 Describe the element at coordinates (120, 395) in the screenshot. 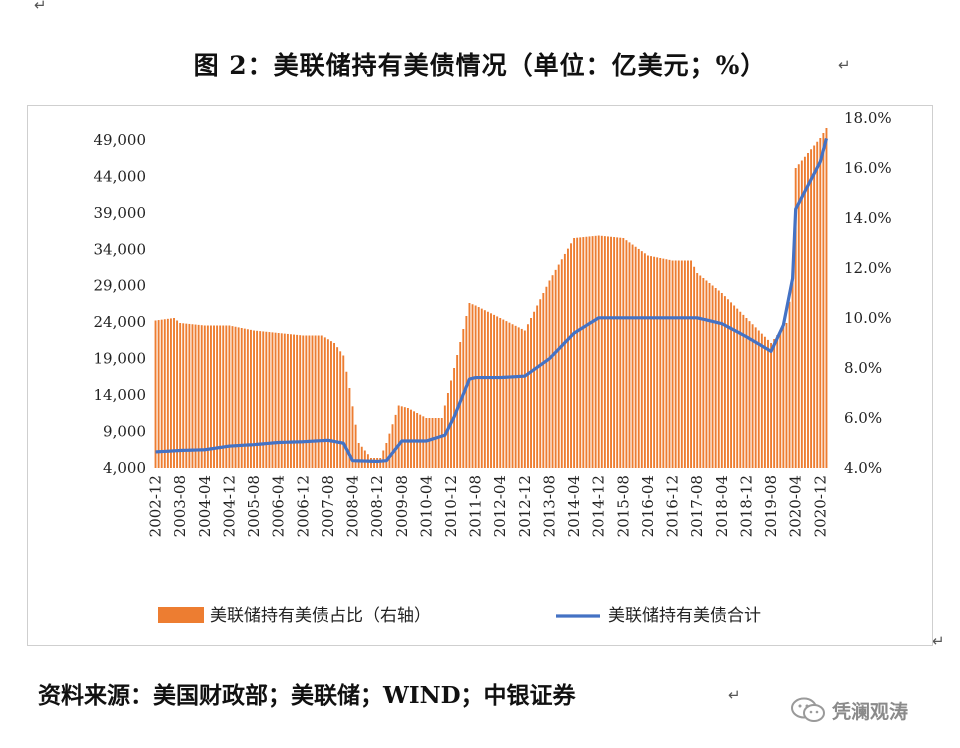

I see `left-tick-label: 14,000` at that location.